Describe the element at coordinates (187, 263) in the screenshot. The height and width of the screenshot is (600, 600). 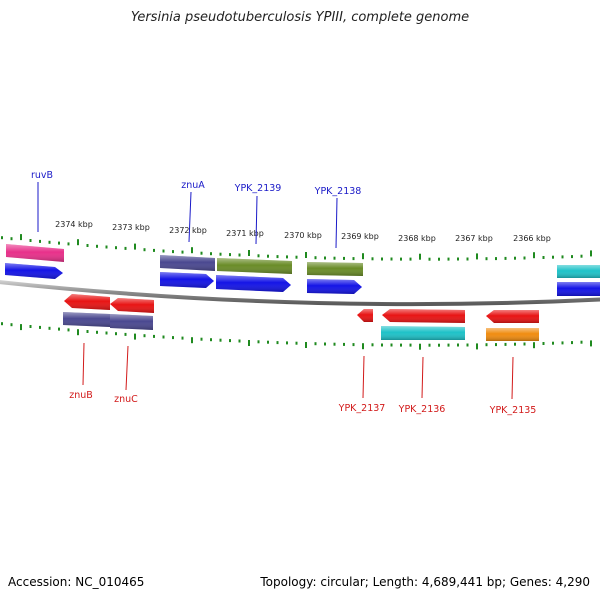
I see `cog-bar-znuA` at that location.